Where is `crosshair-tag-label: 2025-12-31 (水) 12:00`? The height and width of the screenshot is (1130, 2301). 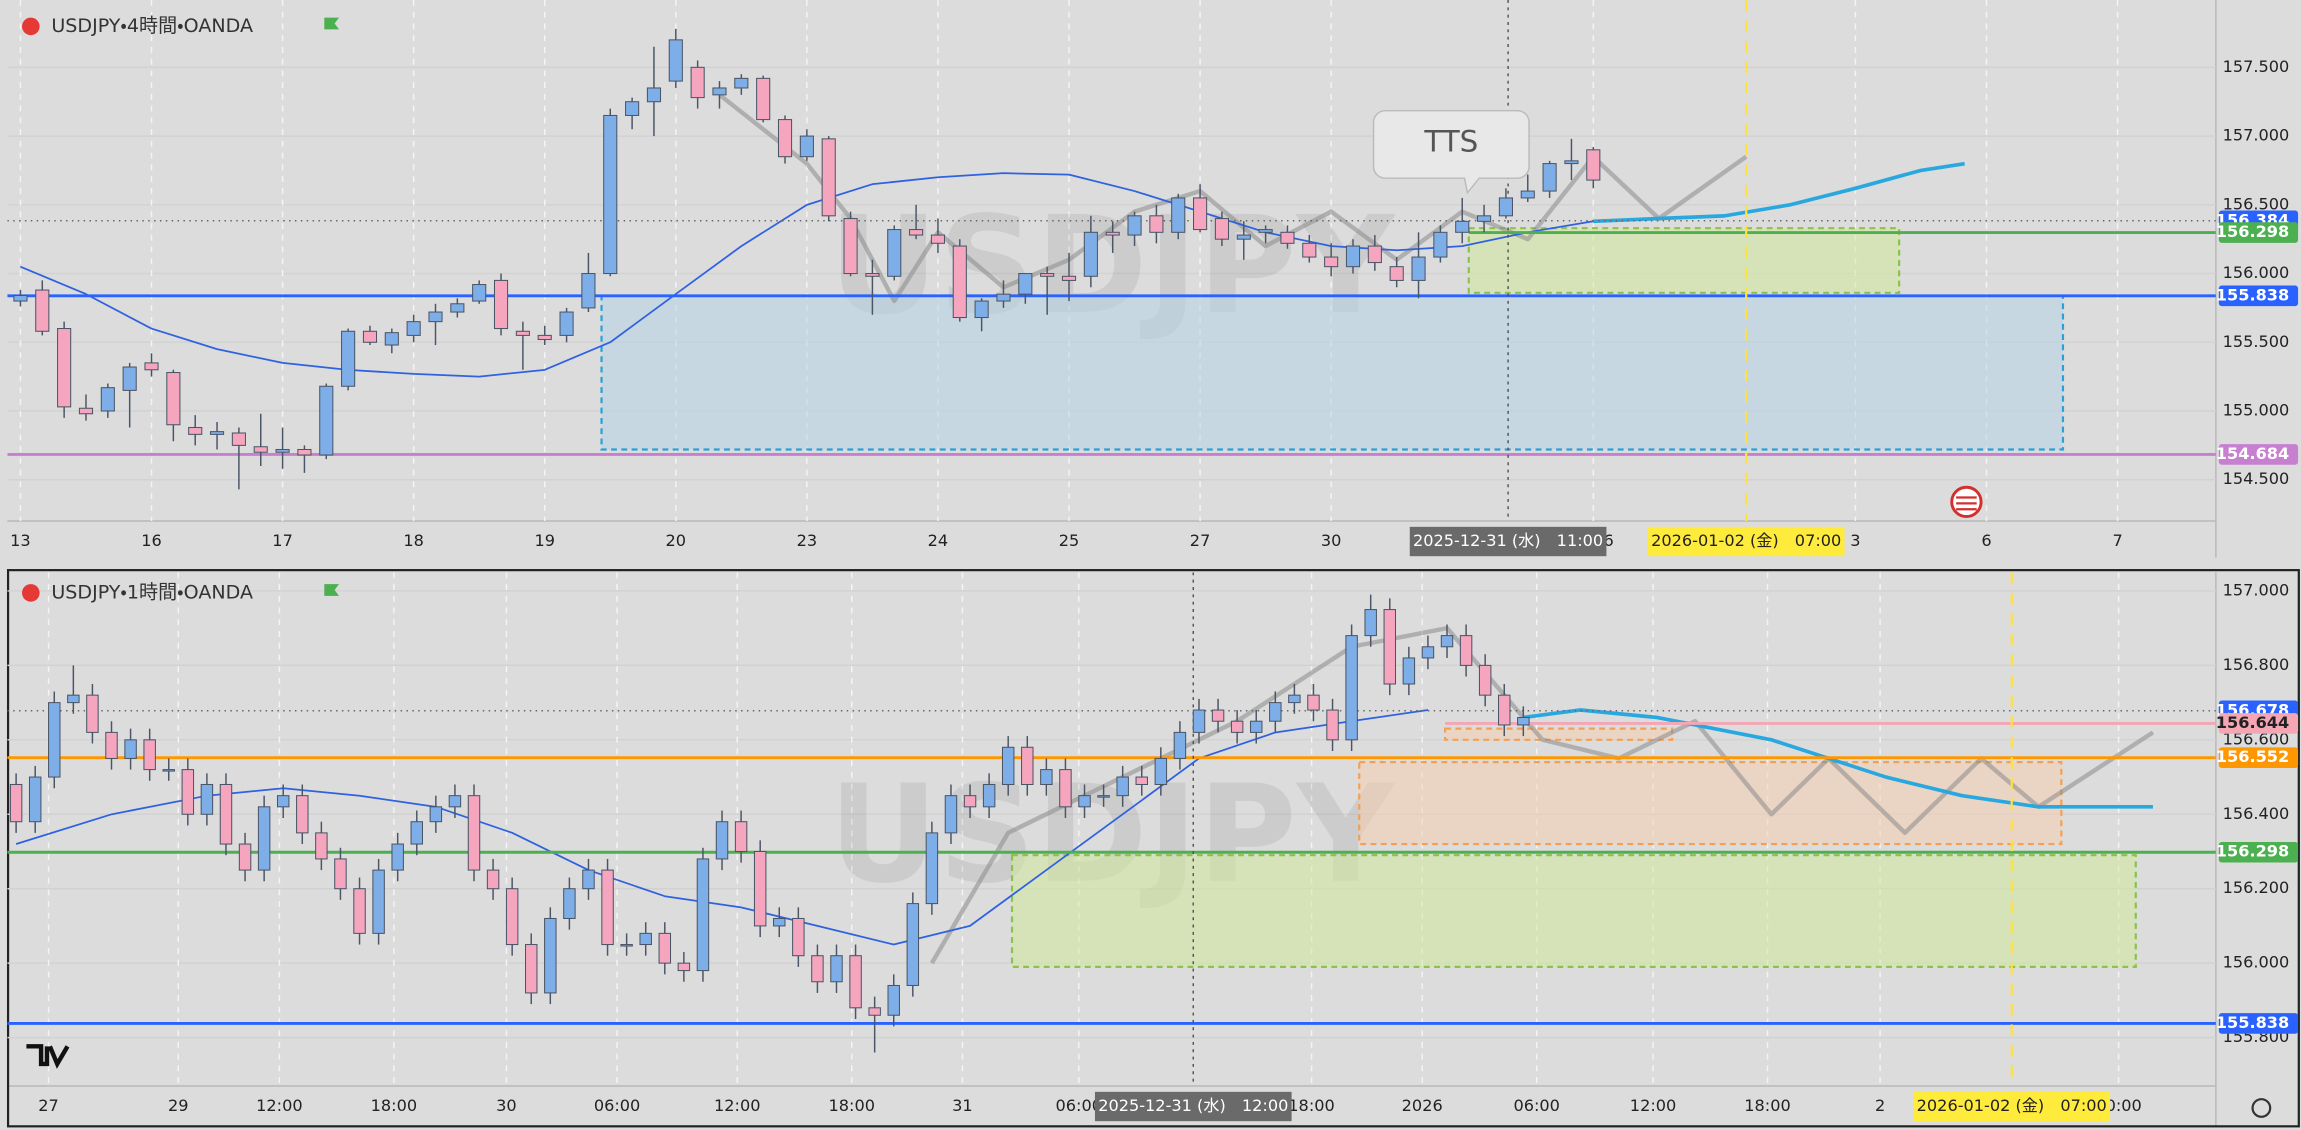 crosshair-tag-label: 2025-12-31 (水) 12:00 is located at coordinates (1193, 1105).